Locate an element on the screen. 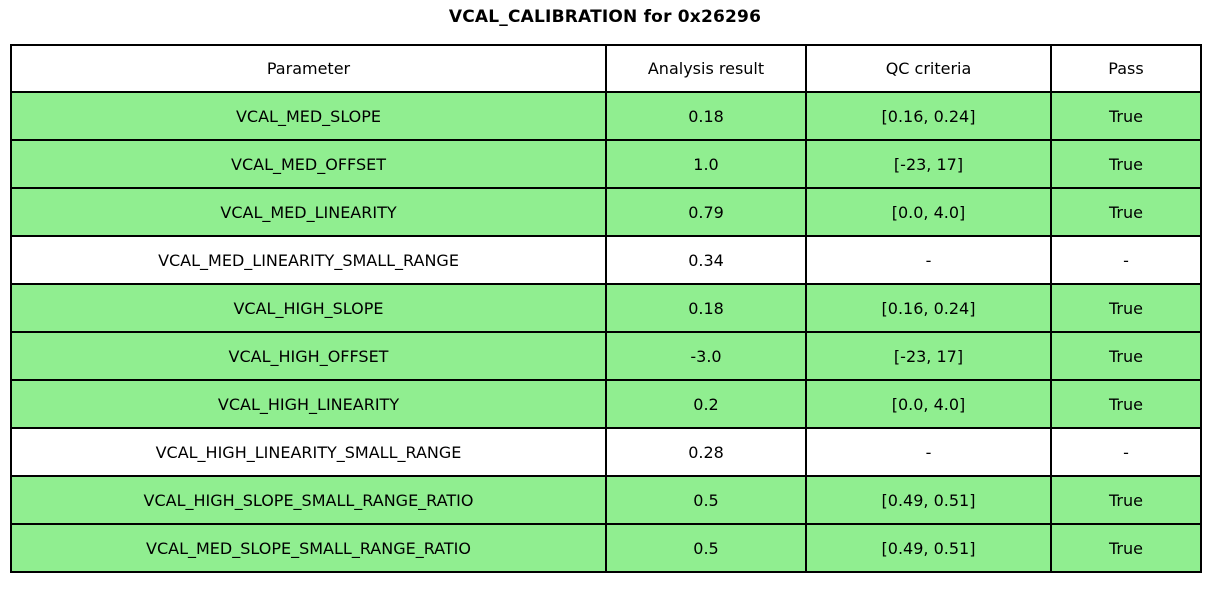 This screenshot has width=1210, height=604. table-row: VCAL_MED_SLOPE 0.18 [0.16, 0.24] True is located at coordinates (606, 116).